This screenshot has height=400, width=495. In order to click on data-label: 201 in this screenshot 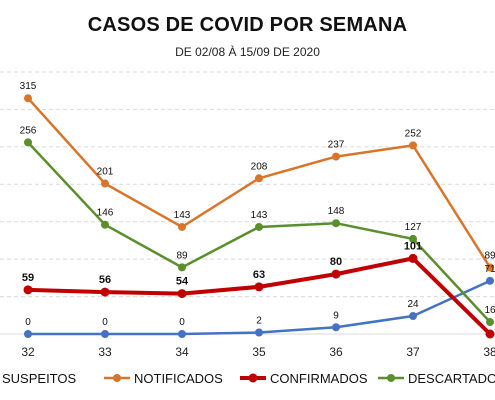, I will do `click(105, 172)`.